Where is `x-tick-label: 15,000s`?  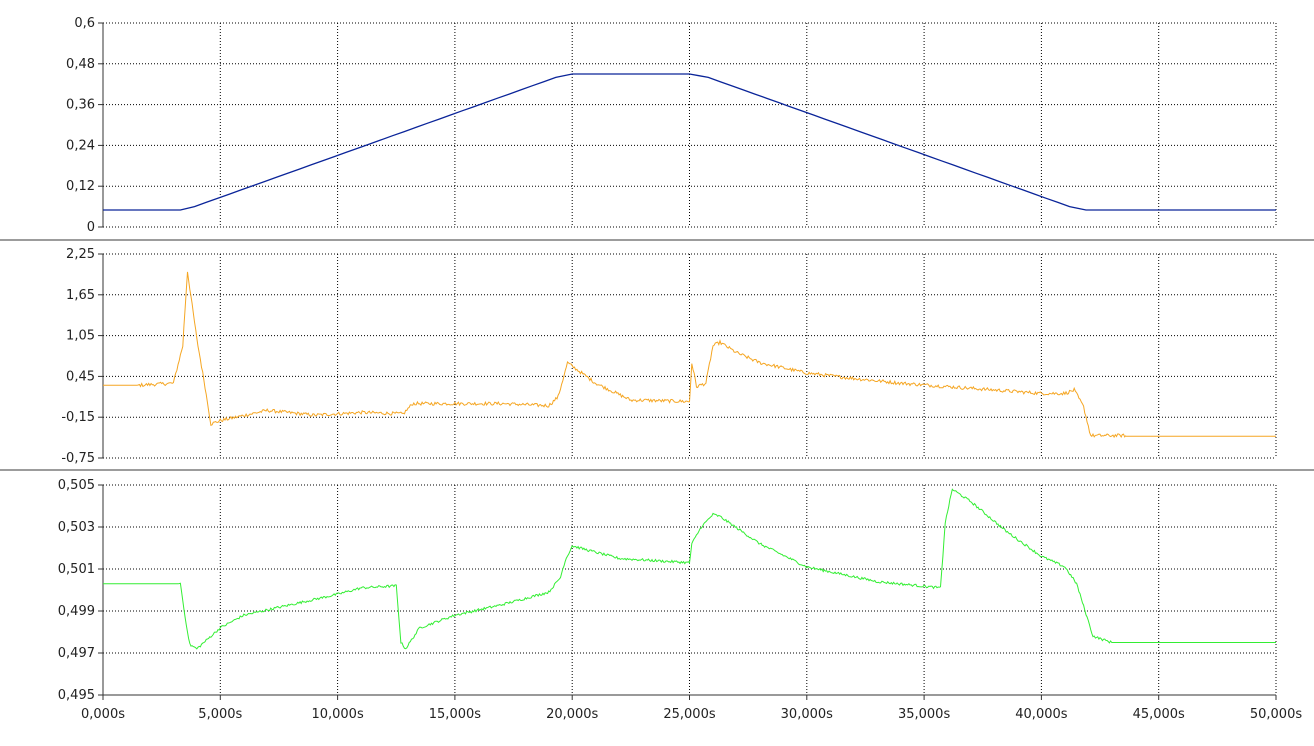 x-tick-label: 15,000s is located at coordinates (455, 714).